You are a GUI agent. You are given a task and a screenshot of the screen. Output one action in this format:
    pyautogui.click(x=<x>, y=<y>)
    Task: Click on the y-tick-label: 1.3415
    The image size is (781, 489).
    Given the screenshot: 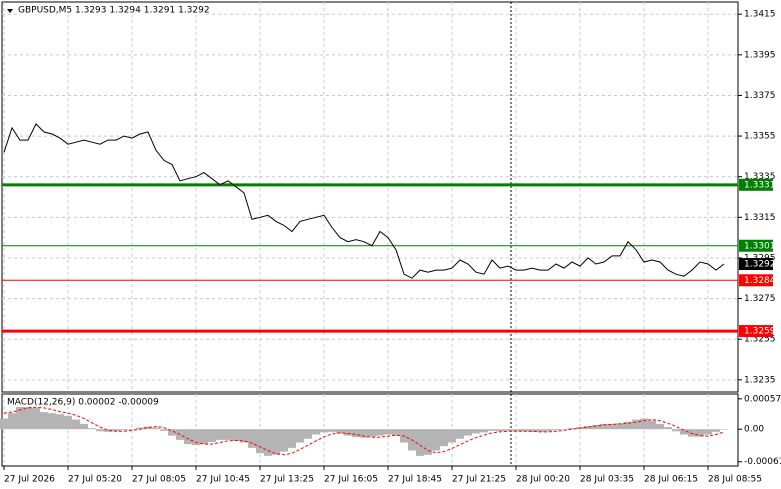 What is the action you would take?
    pyautogui.click(x=760, y=15)
    